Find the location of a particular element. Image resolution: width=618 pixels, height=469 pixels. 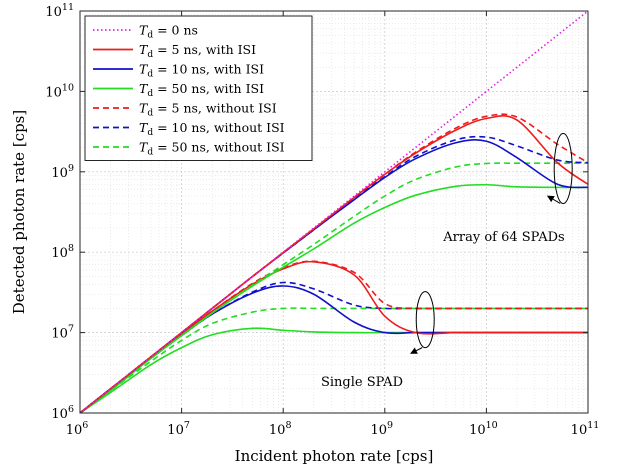

x-tick-label: 10¹¹ is located at coordinates (585, 429).